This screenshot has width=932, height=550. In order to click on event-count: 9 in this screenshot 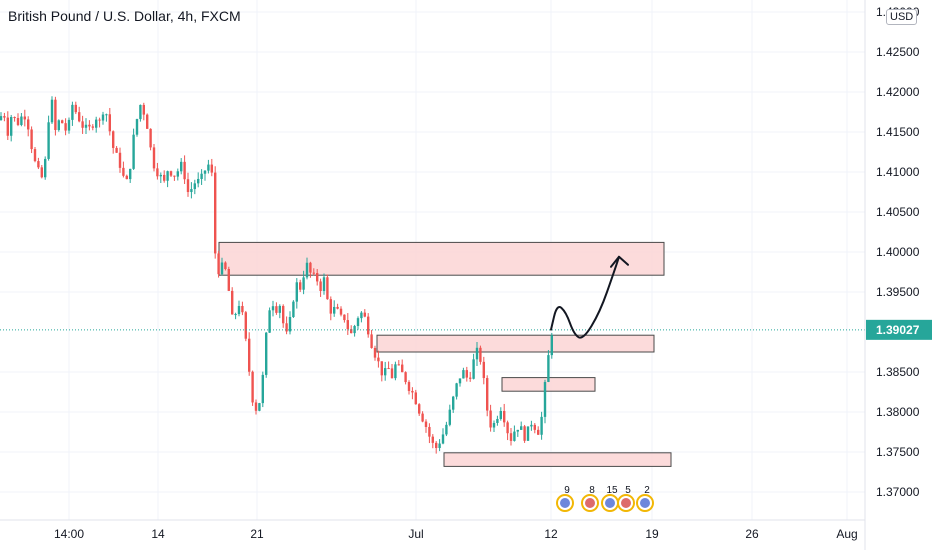, I will do `click(567, 490)`.